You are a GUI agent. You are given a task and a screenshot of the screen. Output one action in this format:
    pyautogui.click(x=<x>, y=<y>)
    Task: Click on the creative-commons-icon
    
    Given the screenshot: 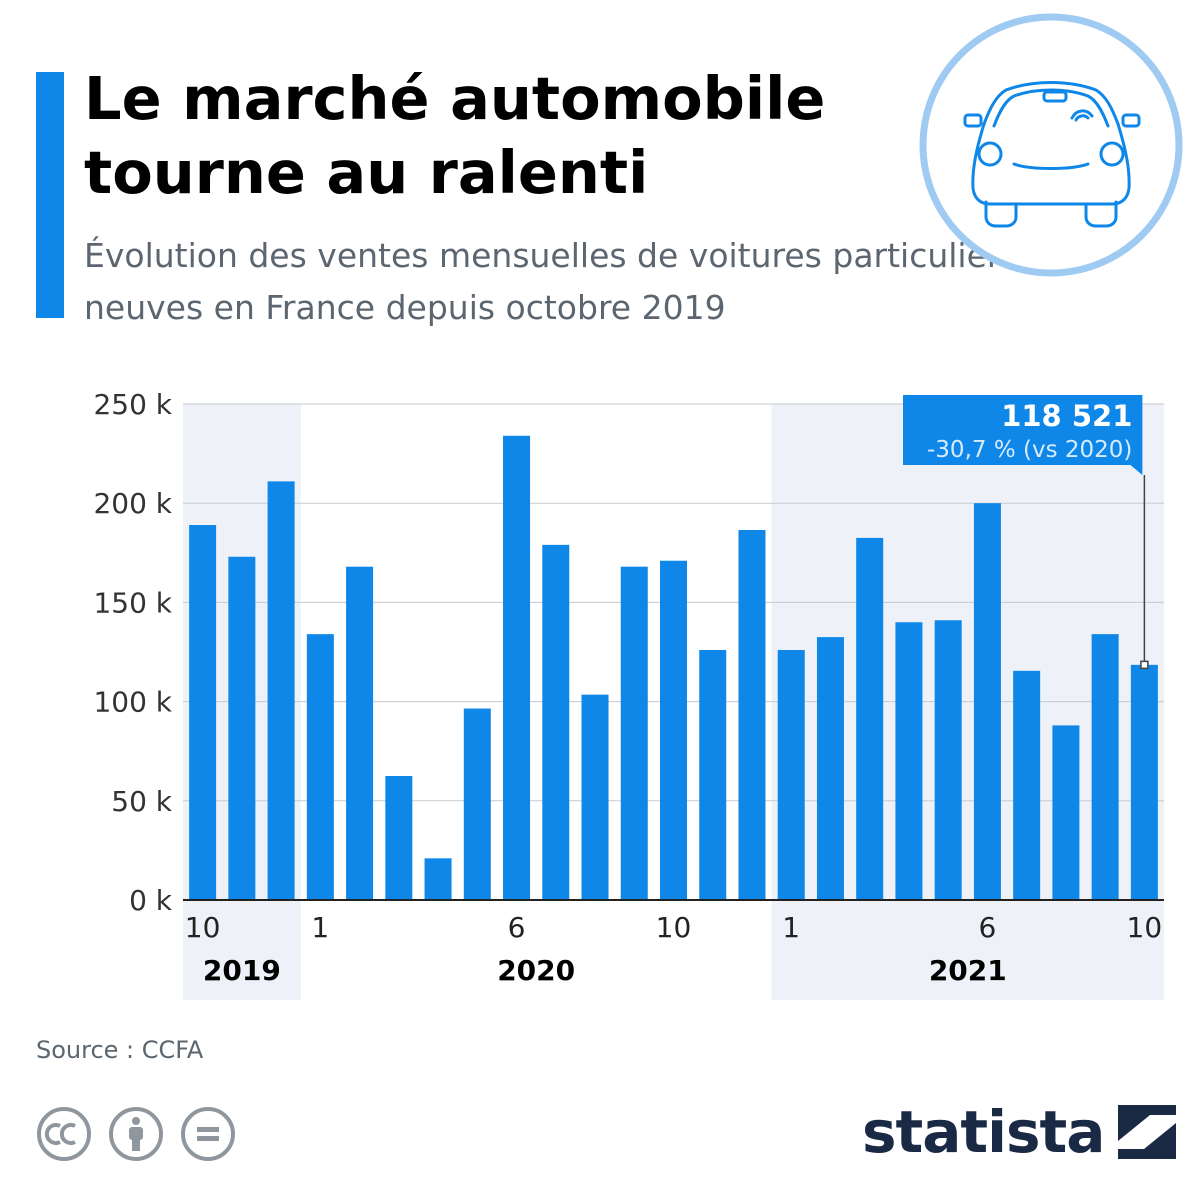 What is the action you would take?
    pyautogui.click(x=64, y=1134)
    